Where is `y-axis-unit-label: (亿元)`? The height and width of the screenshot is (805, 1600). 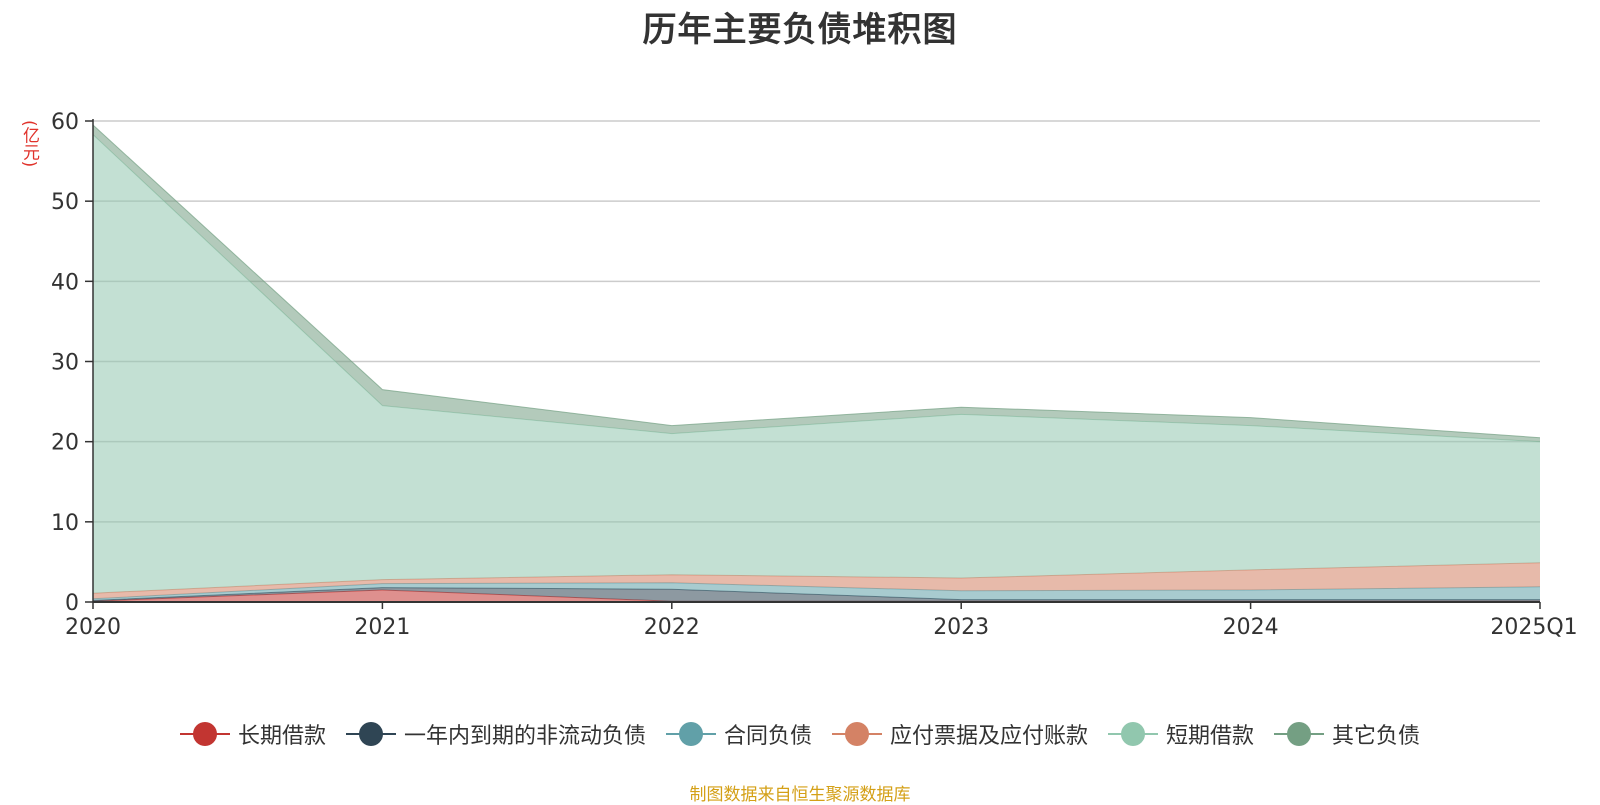 y-axis-unit-label: (亿元) is located at coordinates (29, 144).